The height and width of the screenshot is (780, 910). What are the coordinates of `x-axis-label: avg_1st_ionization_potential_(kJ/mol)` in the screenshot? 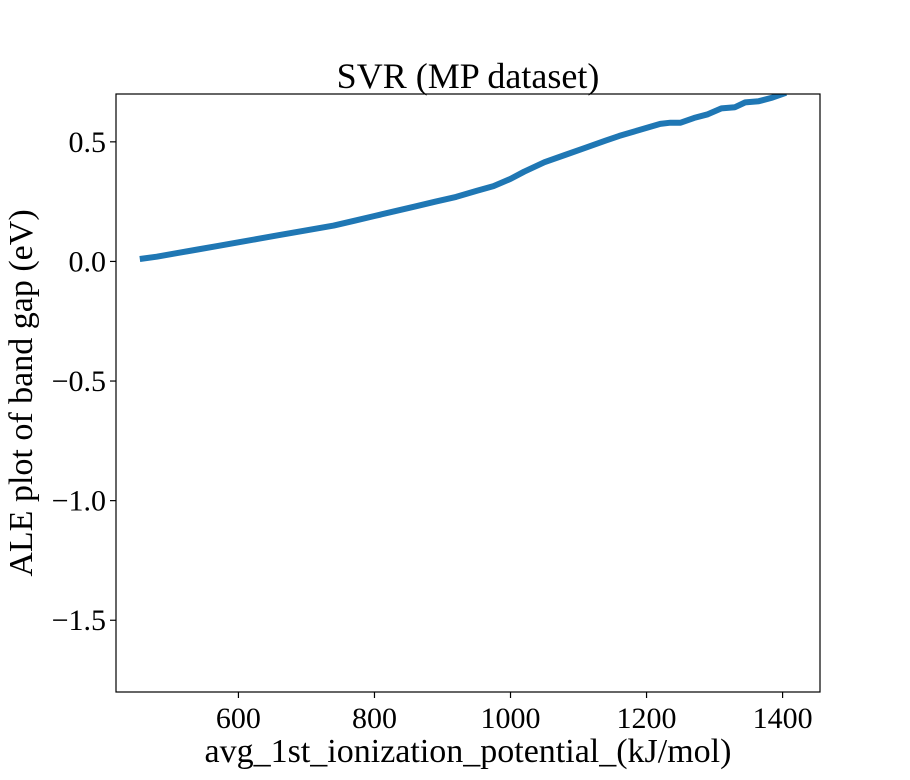 It's located at (468, 751).